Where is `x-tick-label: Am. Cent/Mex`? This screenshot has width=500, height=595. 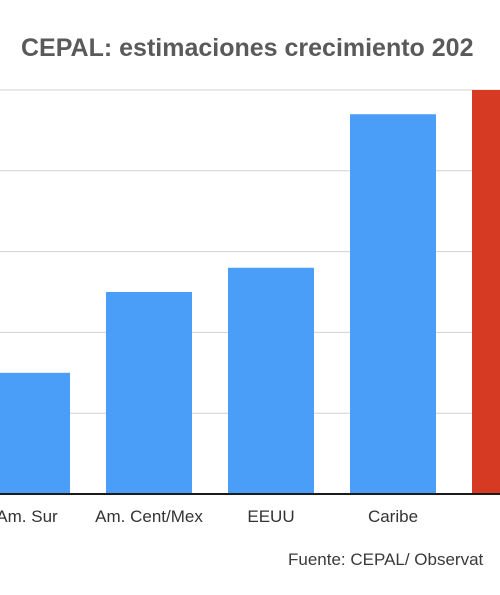 x-tick-label: Am. Cent/Mex is located at coordinates (149, 516).